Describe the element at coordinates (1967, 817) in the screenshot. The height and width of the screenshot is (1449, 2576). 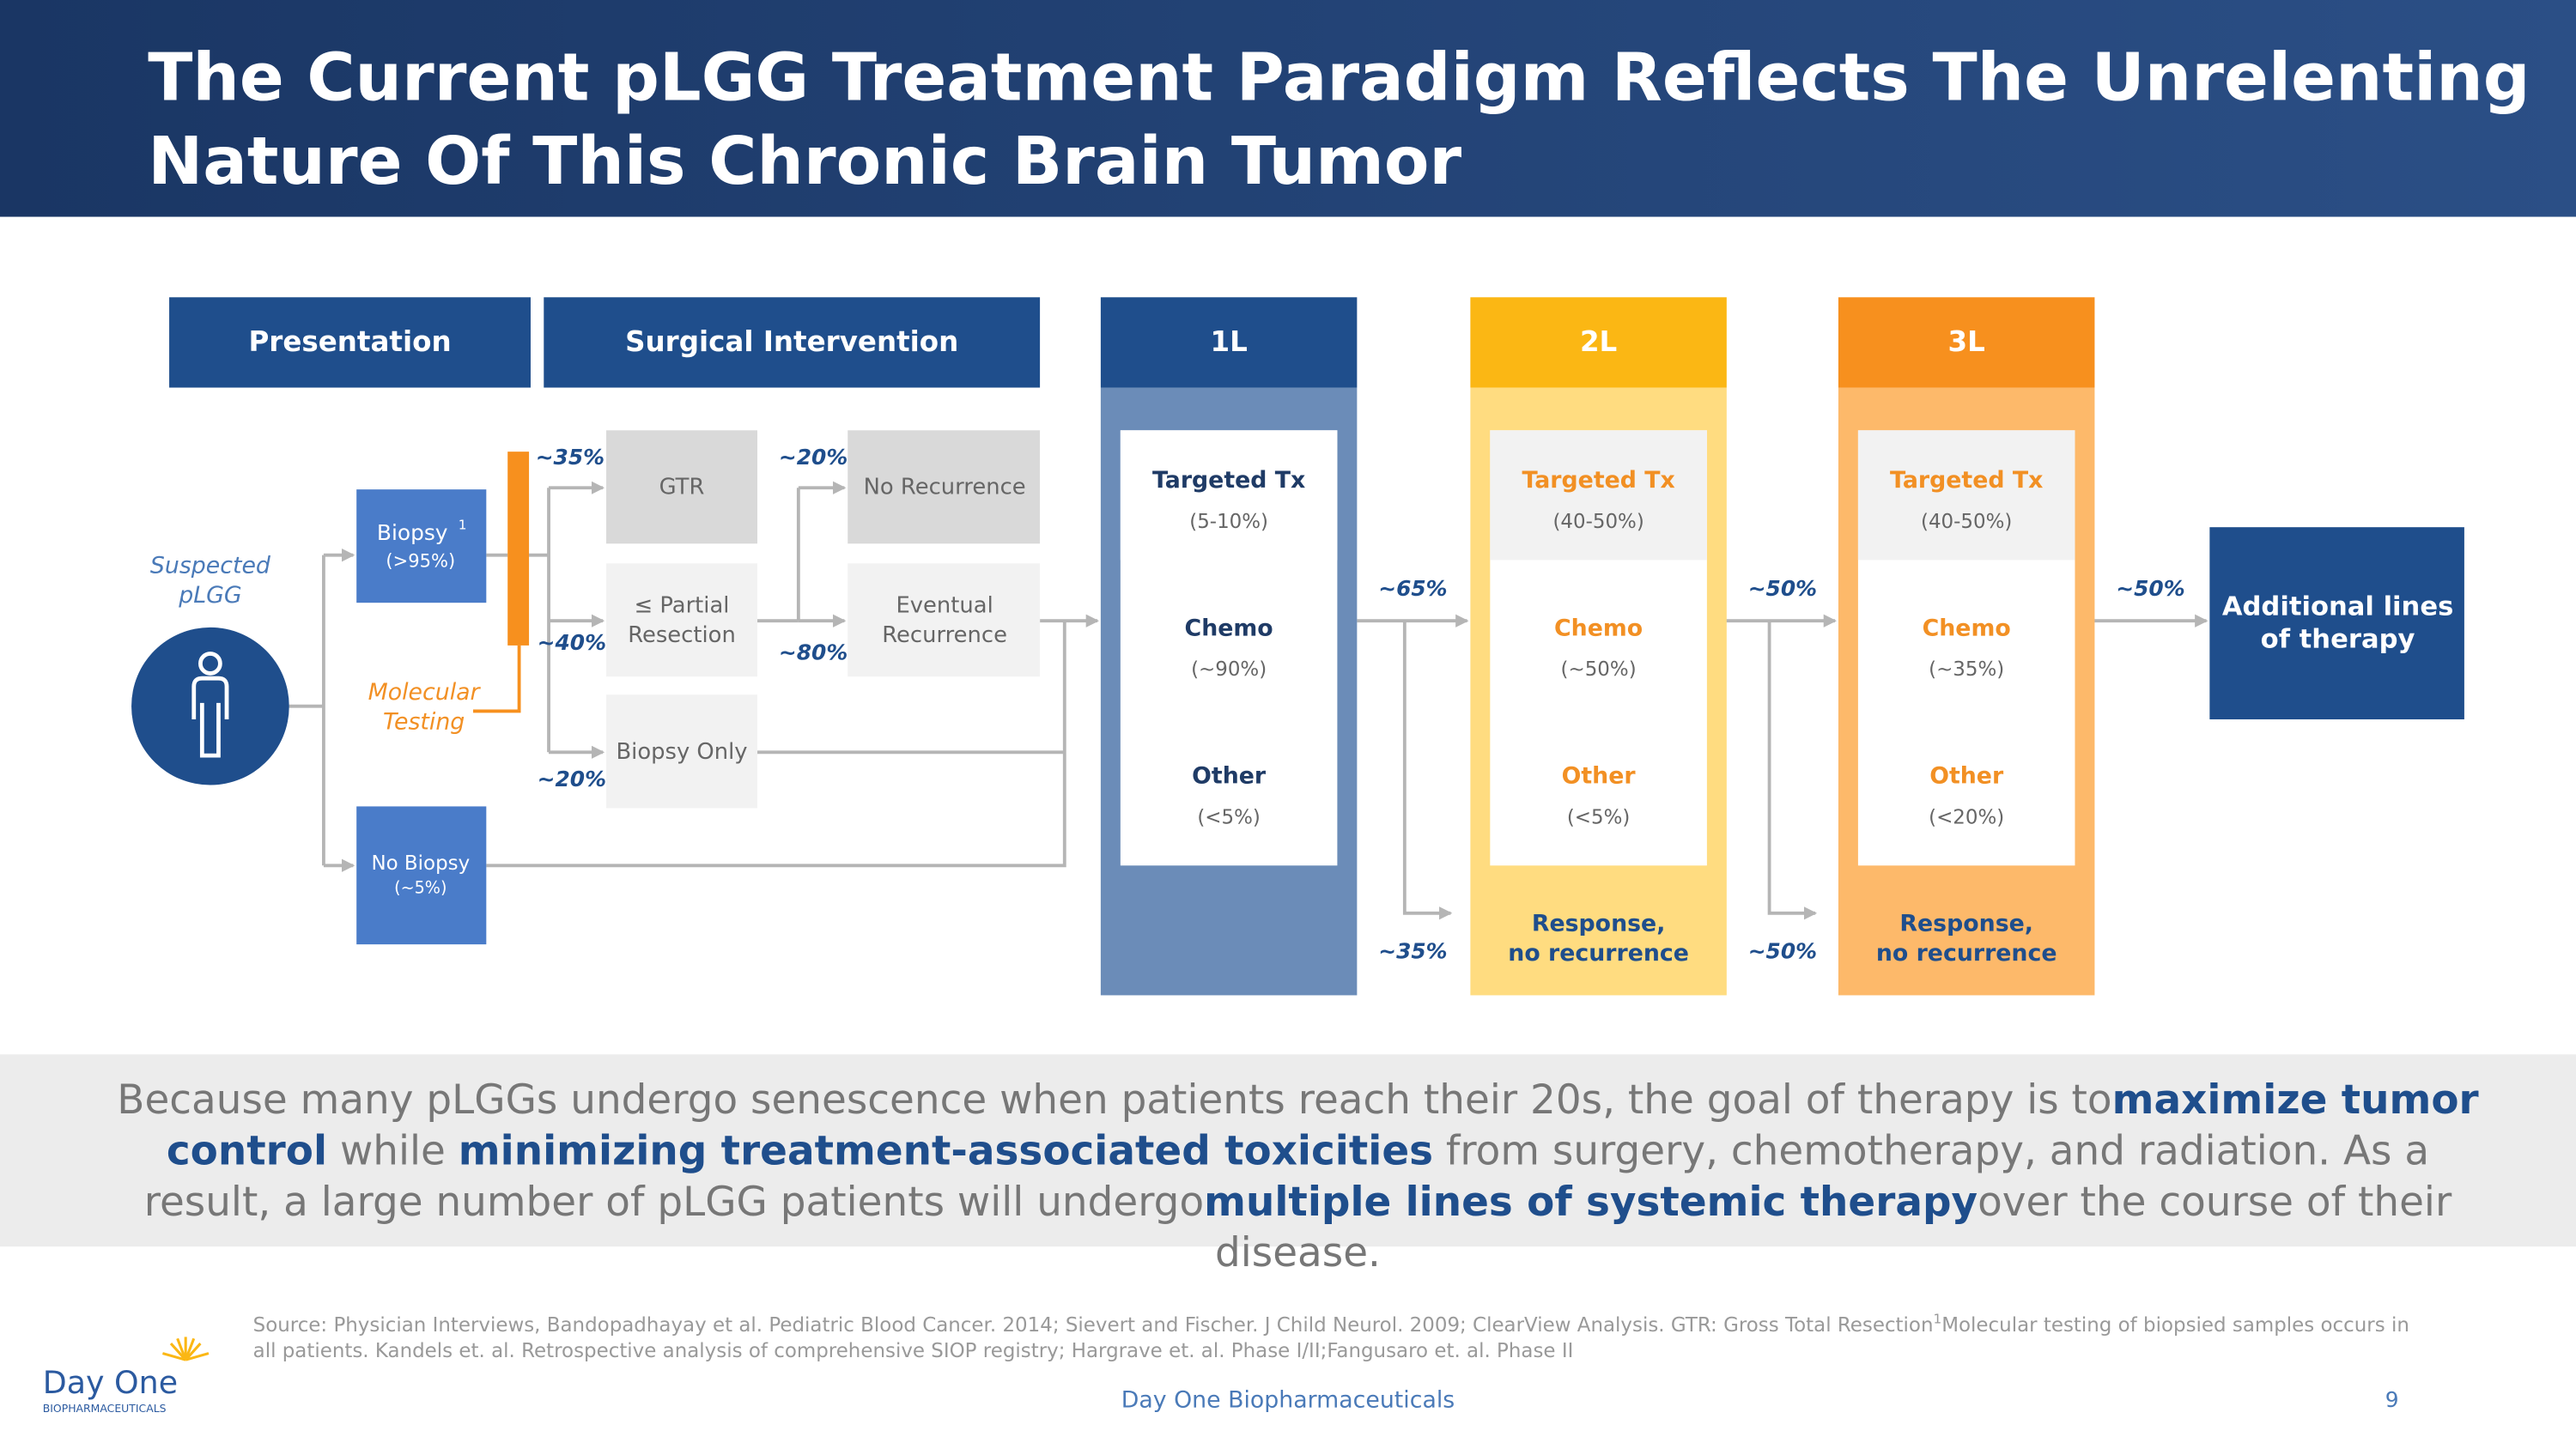
I see `therapy-share: (<20%)` at that location.